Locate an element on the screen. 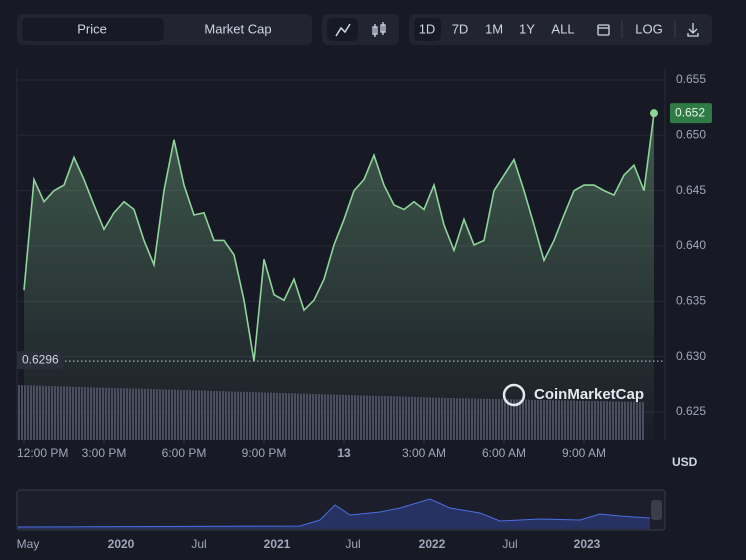 This screenshot has height=560, width=746. range-active is located at coordinates (427, 29).